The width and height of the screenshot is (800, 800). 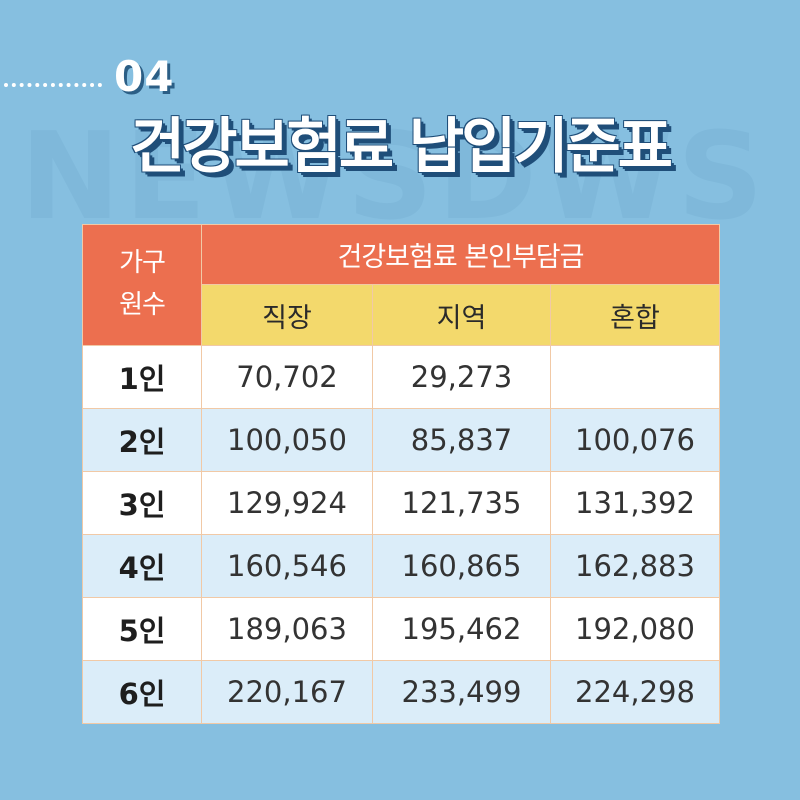 What do you see at coordinates (401, 147) in the screenshot?
I see `page-title: 건강보험료 납입기준표` at bounding box center [401, 147].